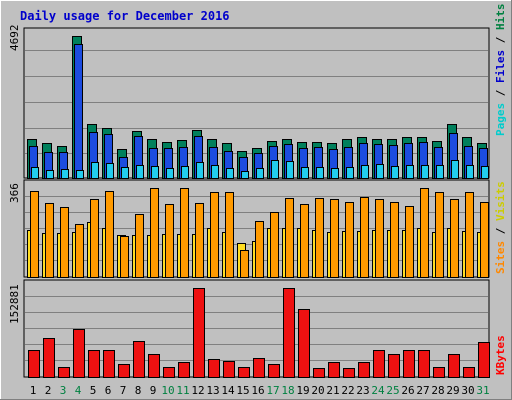 The height and width of the screenshot is (400, 512). Describe the element at coordinates (482, 390) in the screenshot. I see `day-label-31: 31` at that location.